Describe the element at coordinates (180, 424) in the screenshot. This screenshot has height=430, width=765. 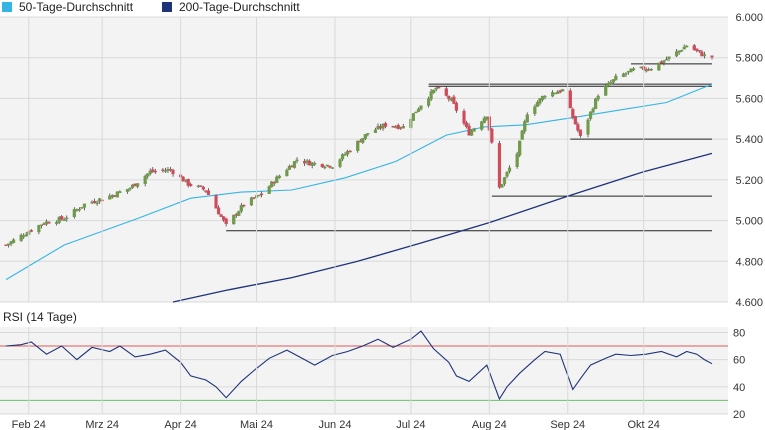
I see `date-tick-label: Apr 24` at that location.